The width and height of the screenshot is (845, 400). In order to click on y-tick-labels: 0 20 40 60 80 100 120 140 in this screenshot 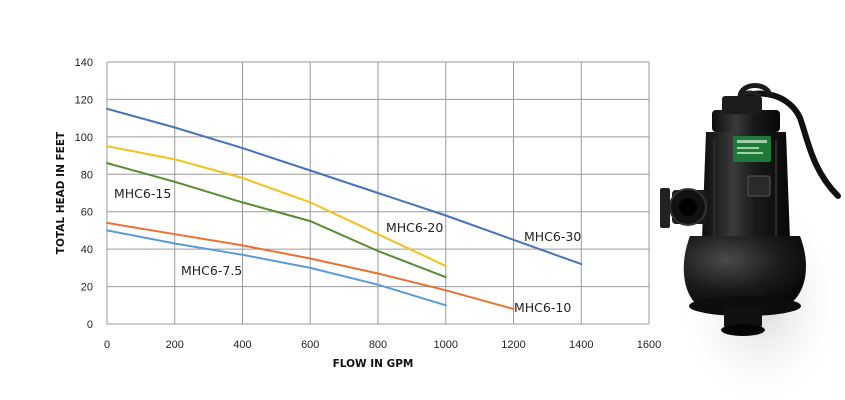, I will do `click(84, 194)`.